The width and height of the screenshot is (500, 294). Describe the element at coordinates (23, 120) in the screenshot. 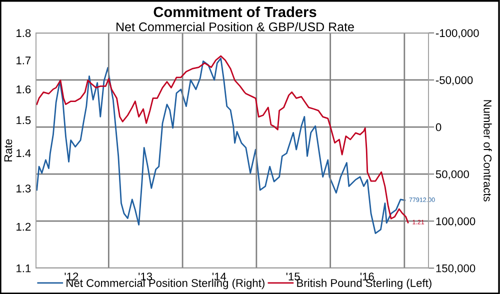

I see `y-tick-label: 1.5` at that location.